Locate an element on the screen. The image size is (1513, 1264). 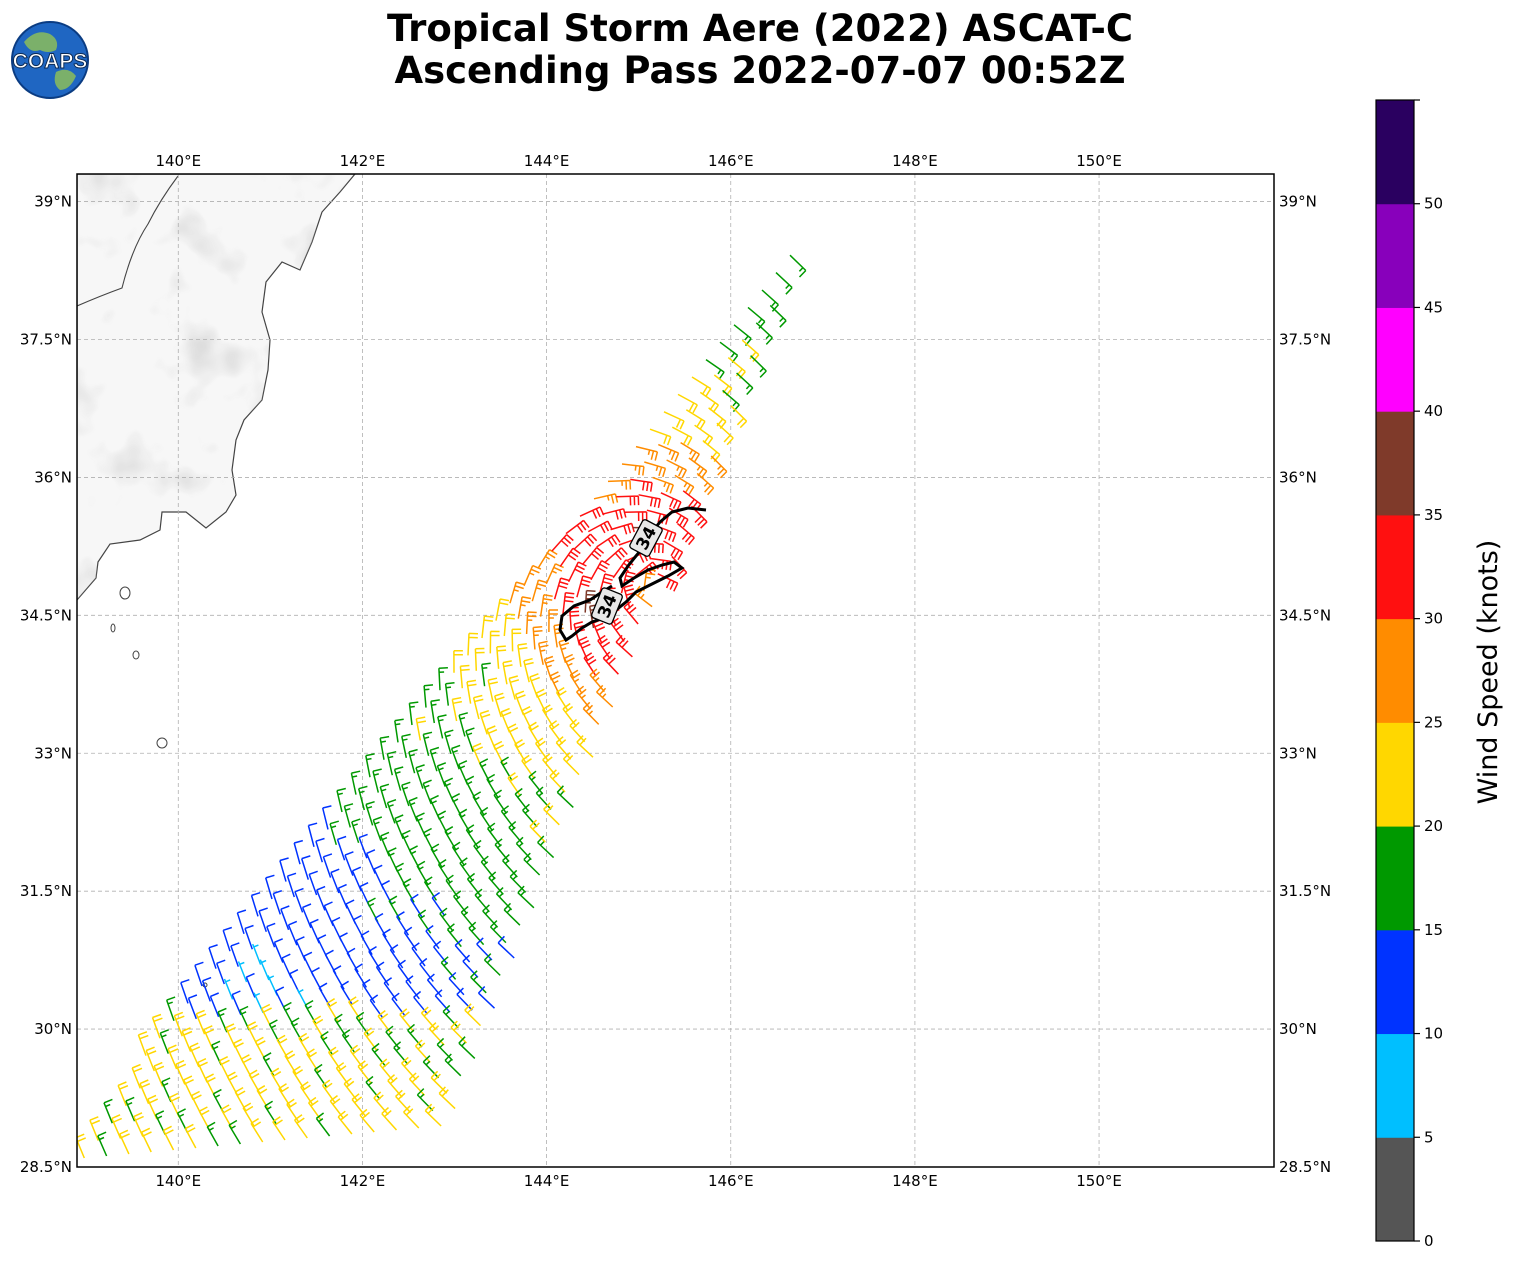
lat-tick-left: 28.5°N is located at coordinates (46, 1167).